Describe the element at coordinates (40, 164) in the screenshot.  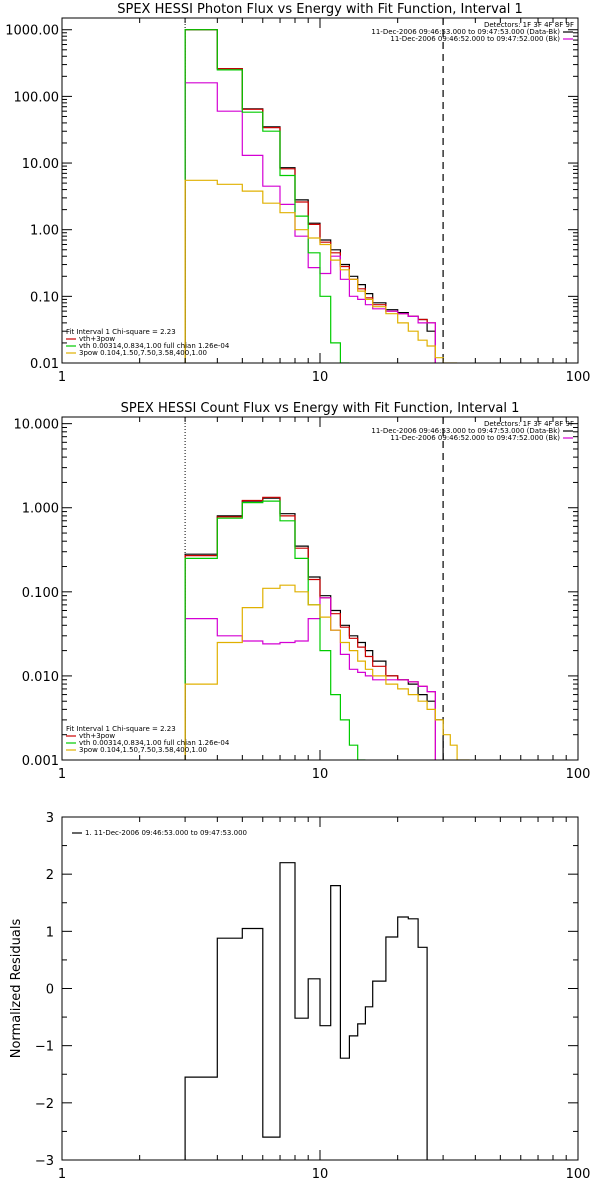
I see `y-tick-label: 10.00` at that location.